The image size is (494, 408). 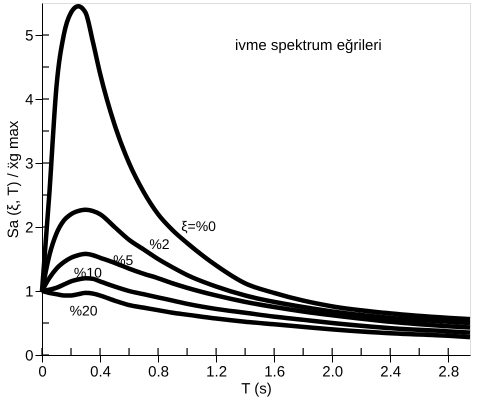 I want to click on x-tick-label: 1.6, so click(x=275, y=372).